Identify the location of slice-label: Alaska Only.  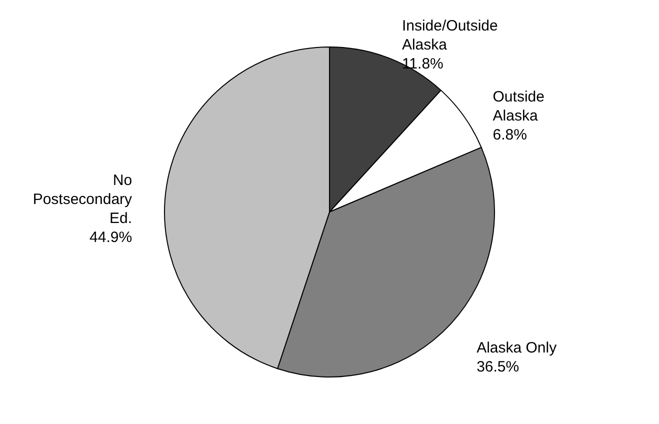
(517, 348).